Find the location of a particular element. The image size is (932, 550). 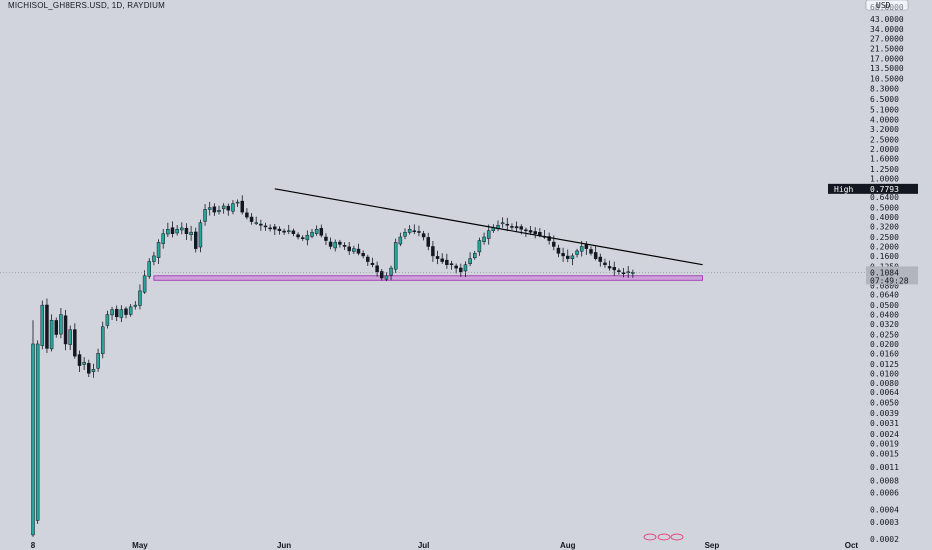

x-tick-label: Jul is located at coordinates (424, 545).